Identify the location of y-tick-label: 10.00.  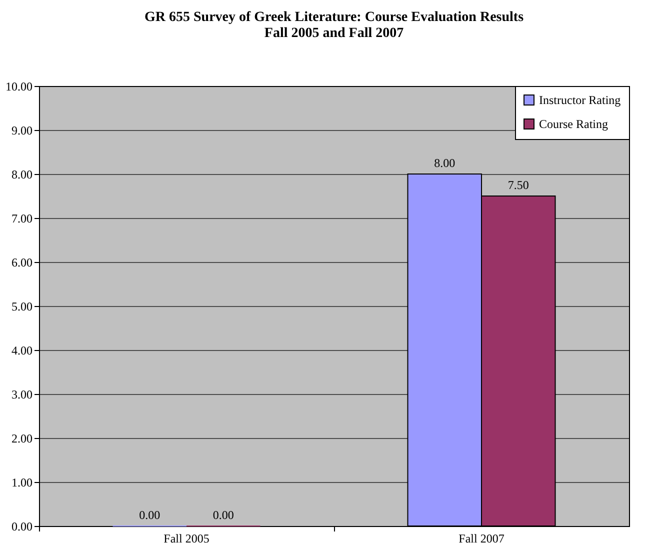
(19, 87).